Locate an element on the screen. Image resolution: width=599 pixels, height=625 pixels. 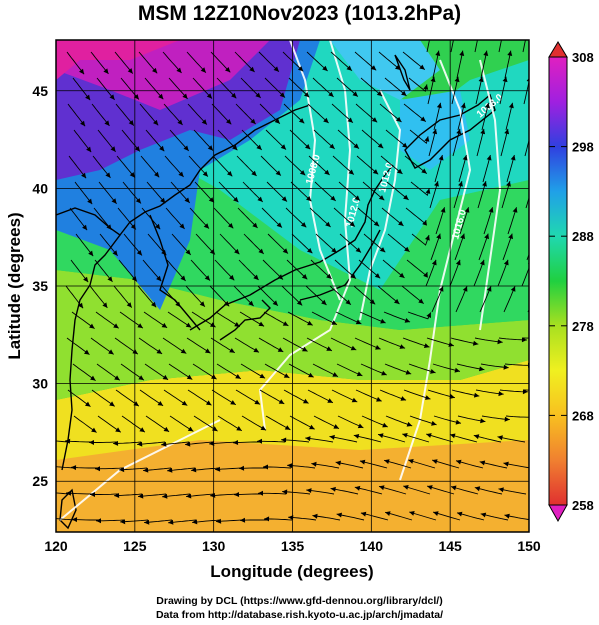
y-axis-label: Latitude (degrees) is located at coordinates (14, 285).